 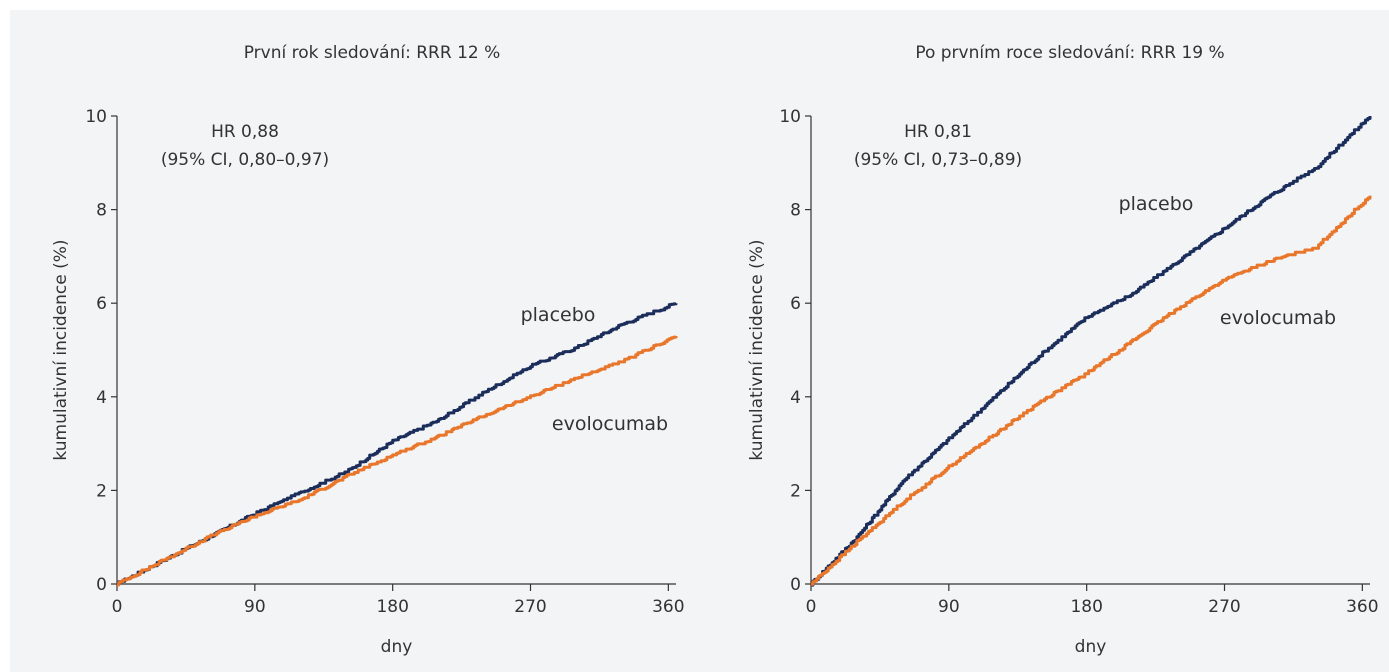 What do you see at coordinates (938, 160) in the screenshot?
I see `hazard-ratio-annotation: (95% CI, 0,73–0,89)` at bounding box center [938, 160].